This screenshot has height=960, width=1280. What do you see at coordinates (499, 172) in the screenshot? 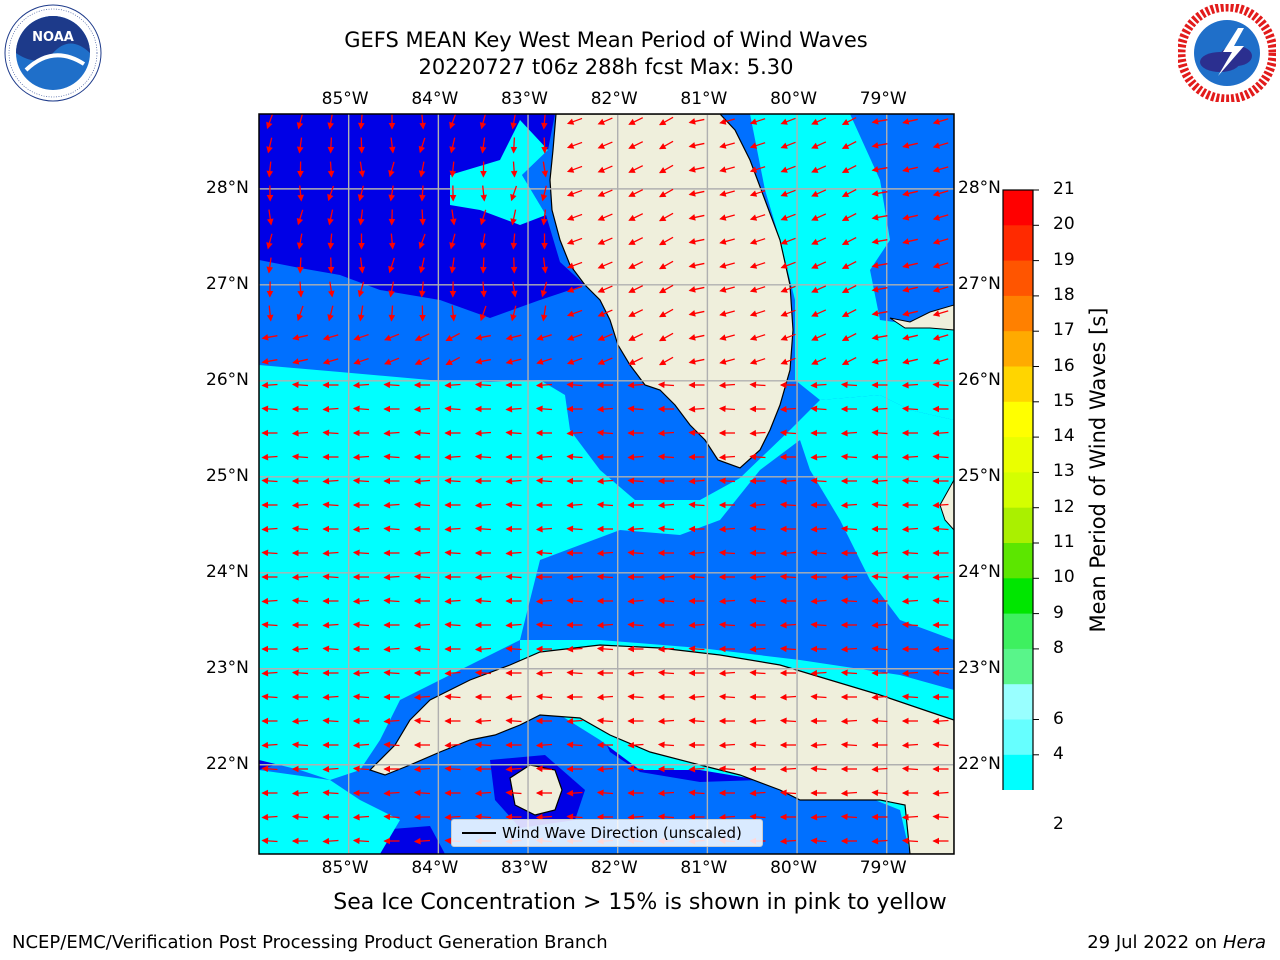
I see `region-4-6s-nw-tongue` at bounding box center [499, 172].